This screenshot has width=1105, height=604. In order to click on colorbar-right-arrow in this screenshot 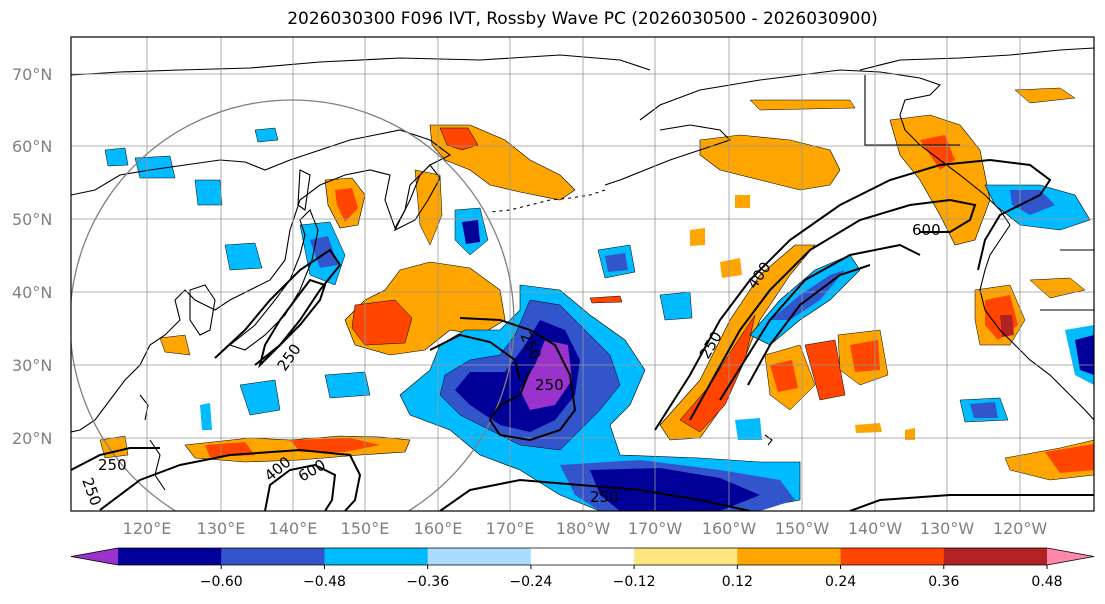, I will do `click(1070, 556)`.